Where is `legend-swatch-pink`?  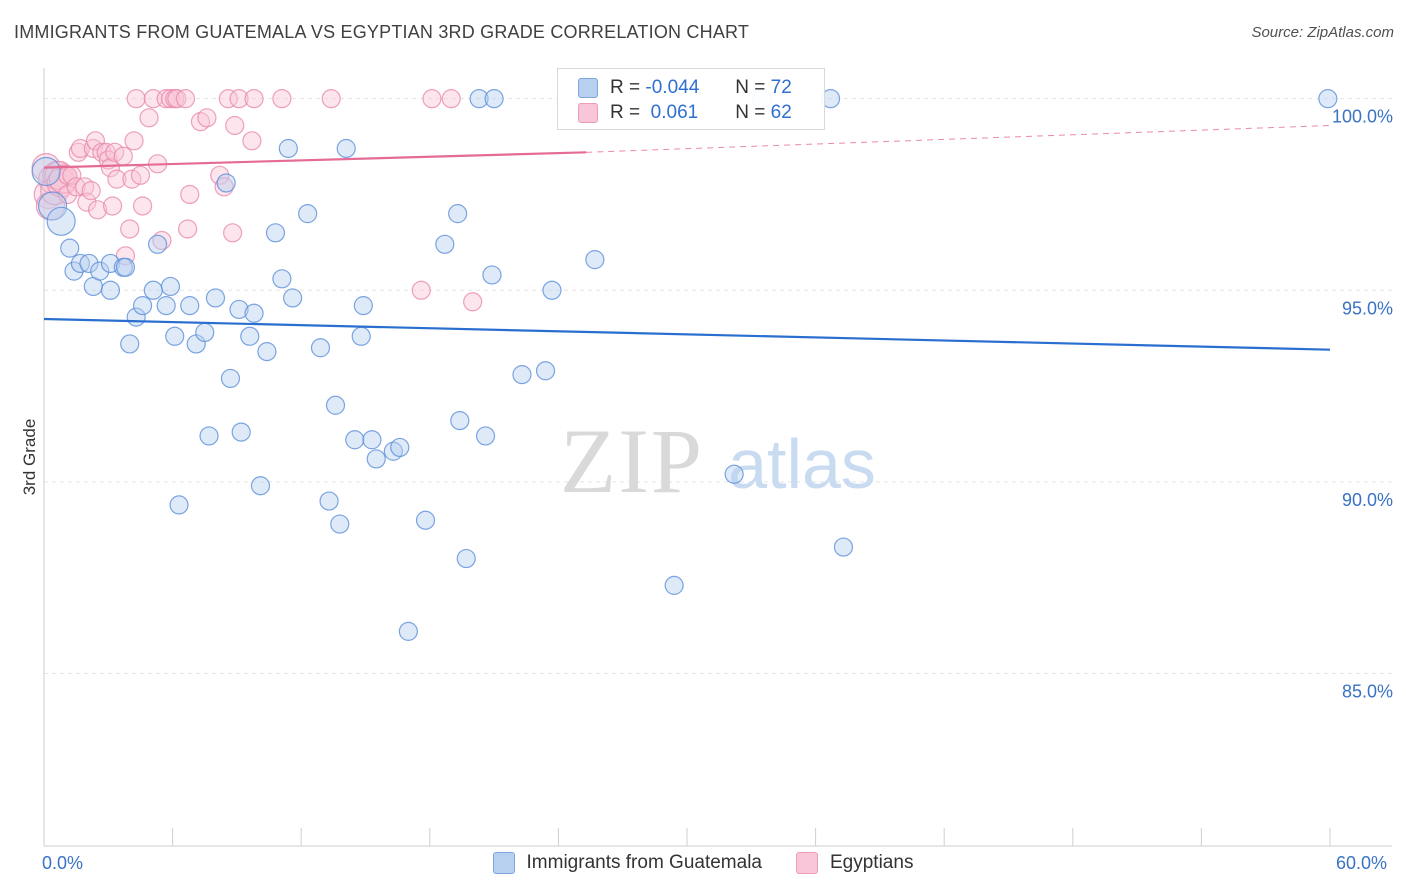
legend-swatch-pink is located at coordinates (588, 113).